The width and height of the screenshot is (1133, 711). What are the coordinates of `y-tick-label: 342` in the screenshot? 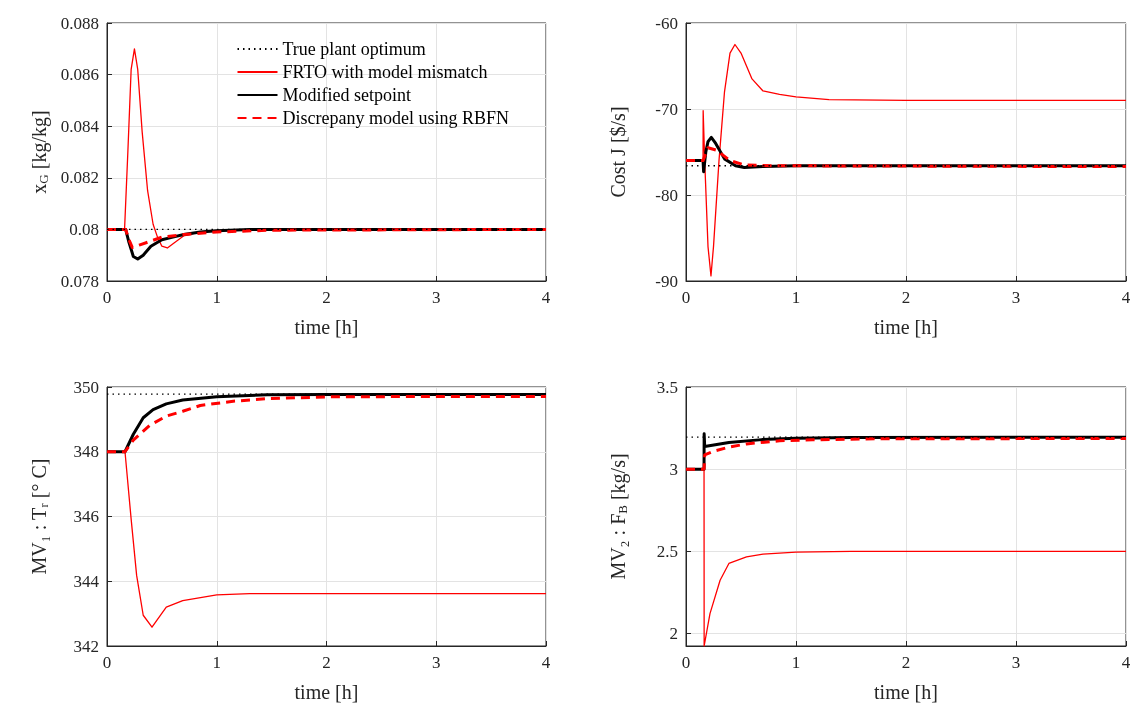 It's located at (86, 646).